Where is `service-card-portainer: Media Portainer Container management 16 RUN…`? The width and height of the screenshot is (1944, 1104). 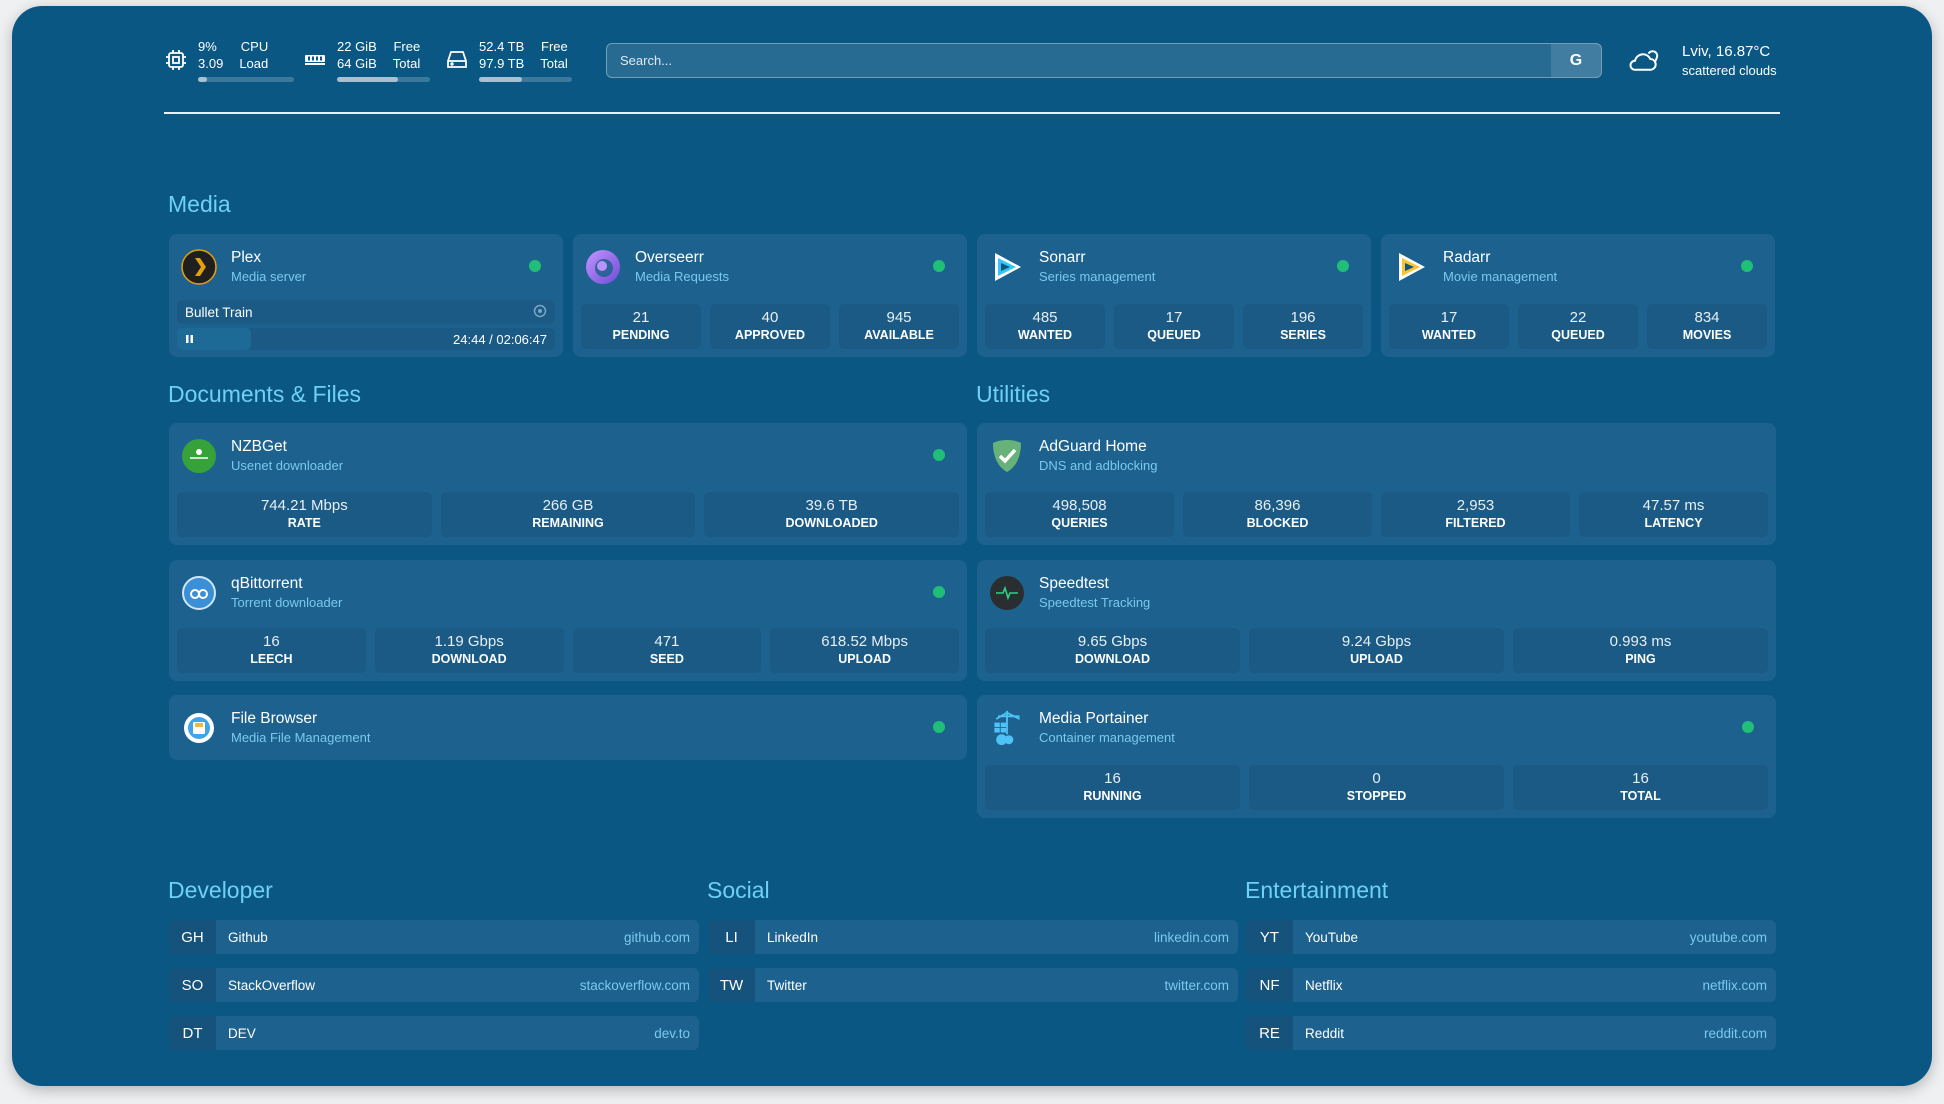
service-card-portainer: Media Portainer Container management 16 RUN… is located at coordinates (1376, 756).